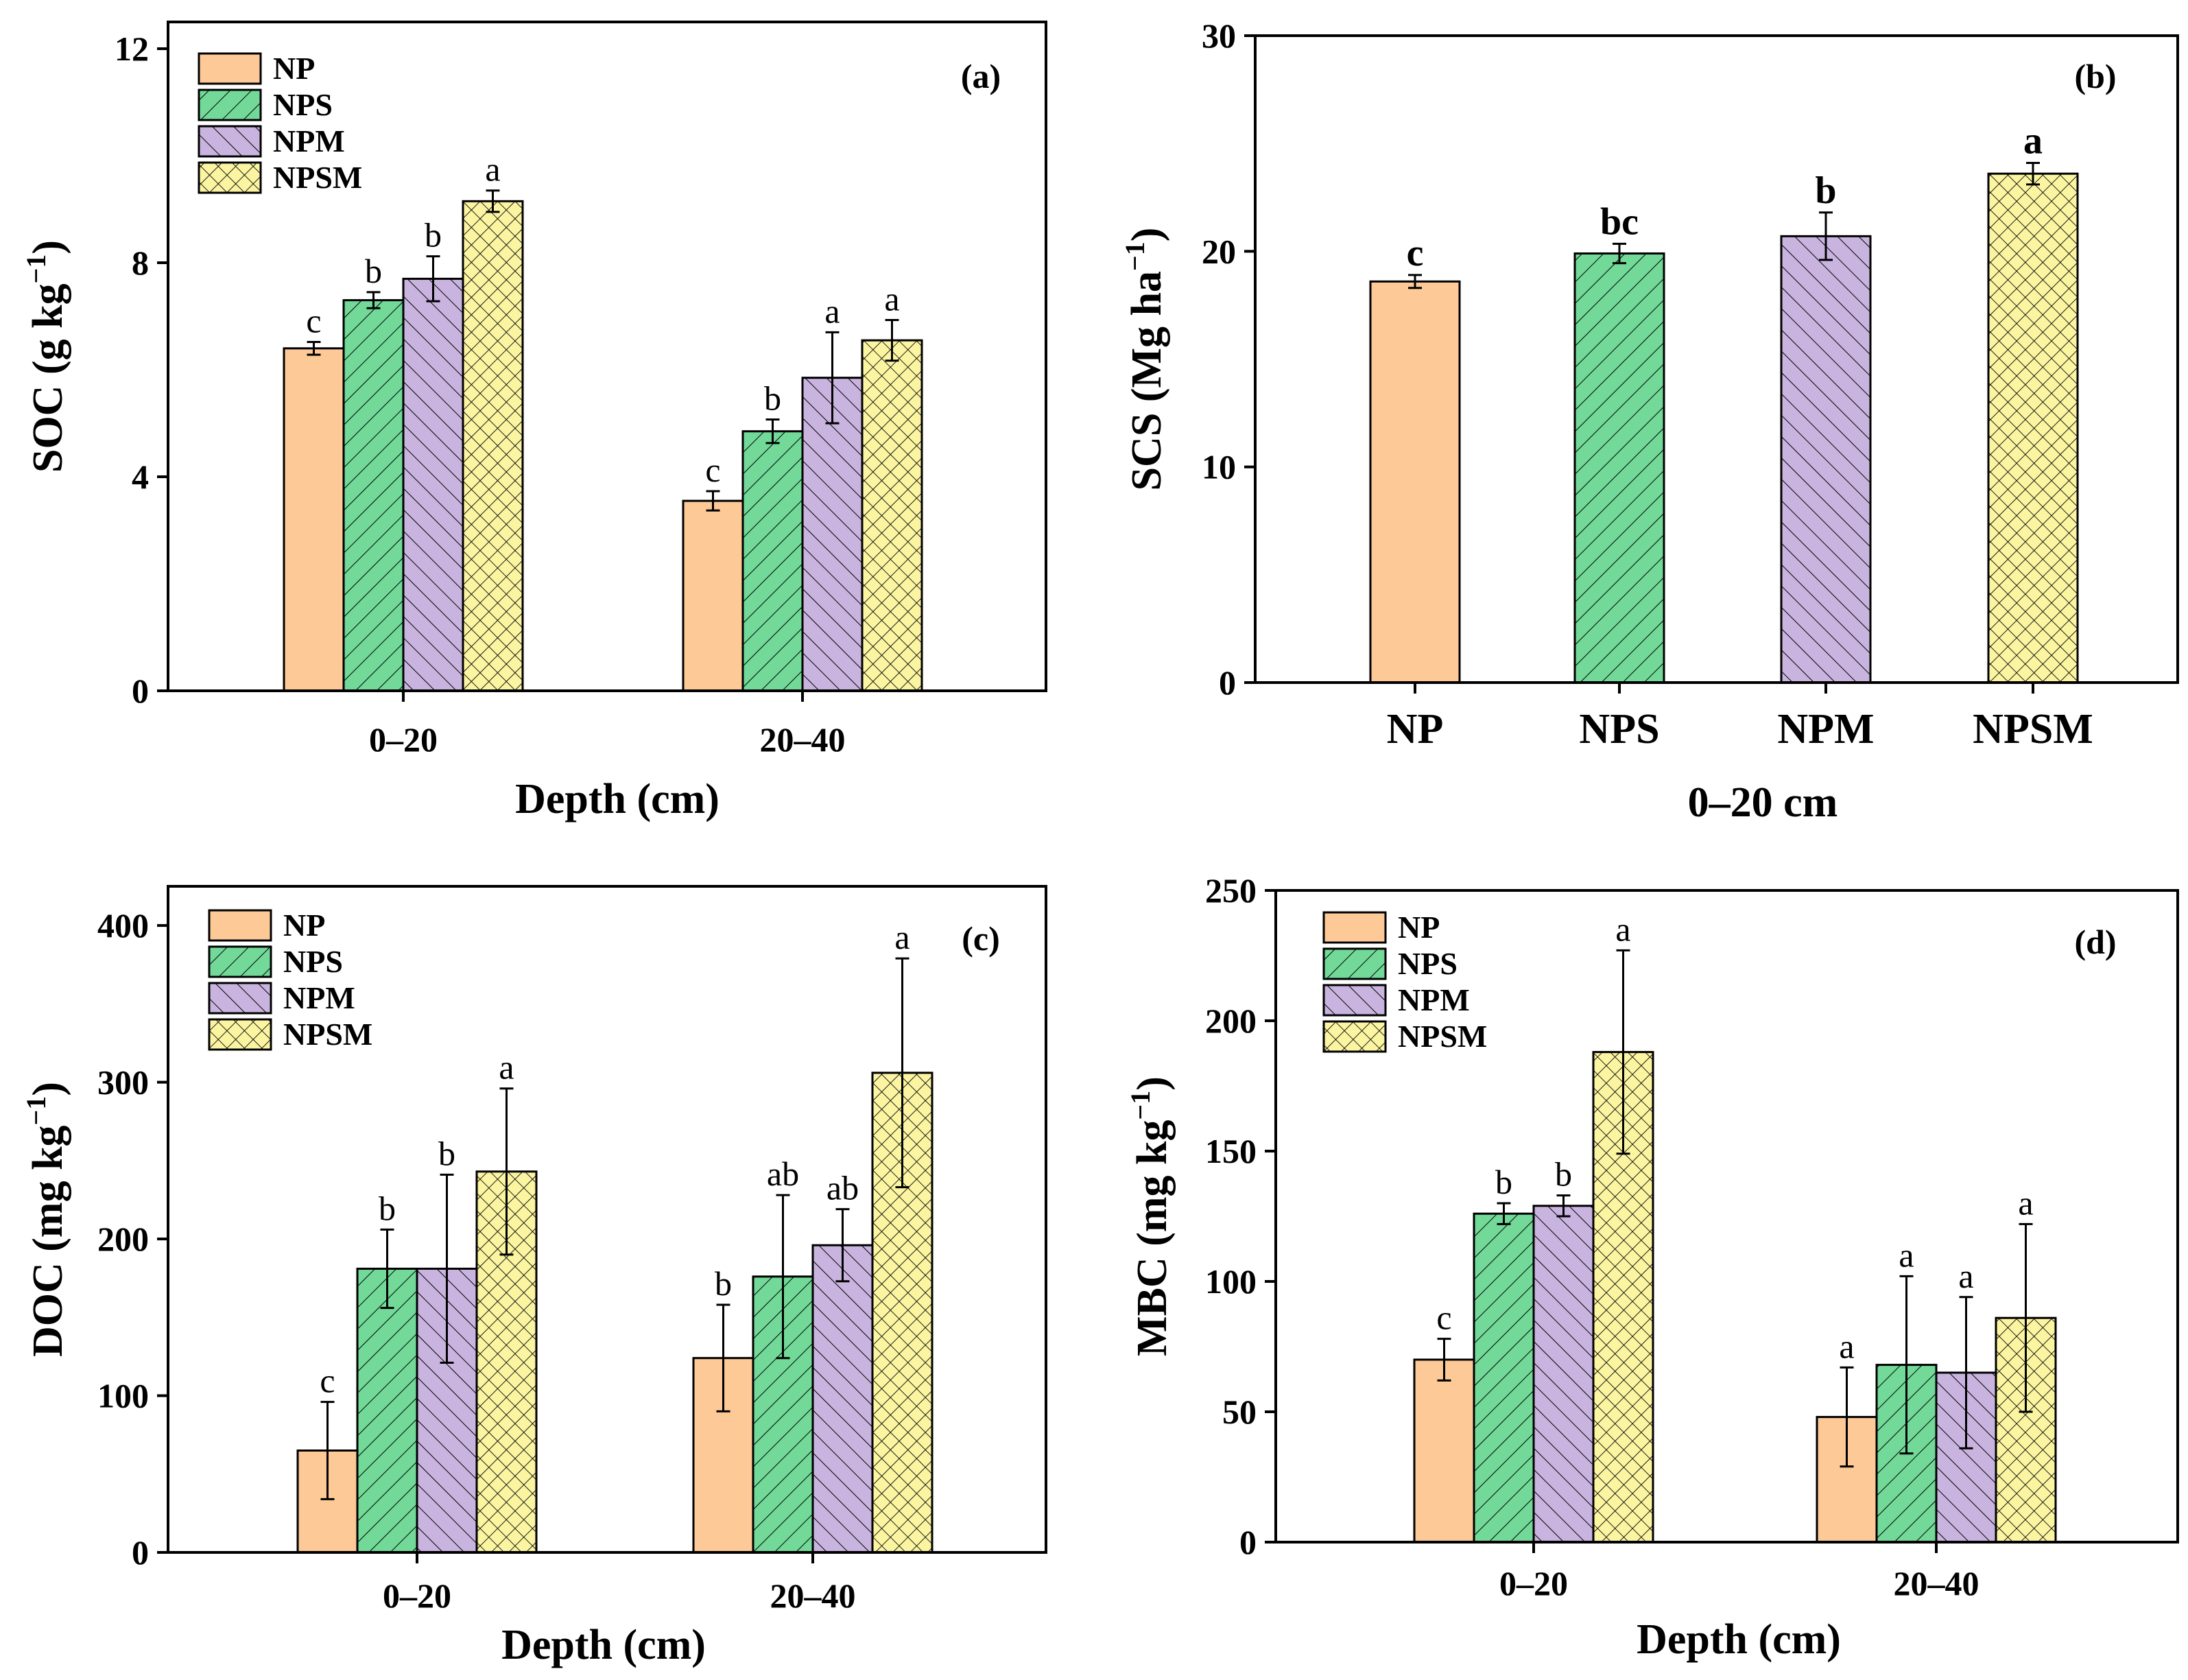 This screenshot has height=1680, width=2188. I want to click on panel-label: (c), so click(981, 938).